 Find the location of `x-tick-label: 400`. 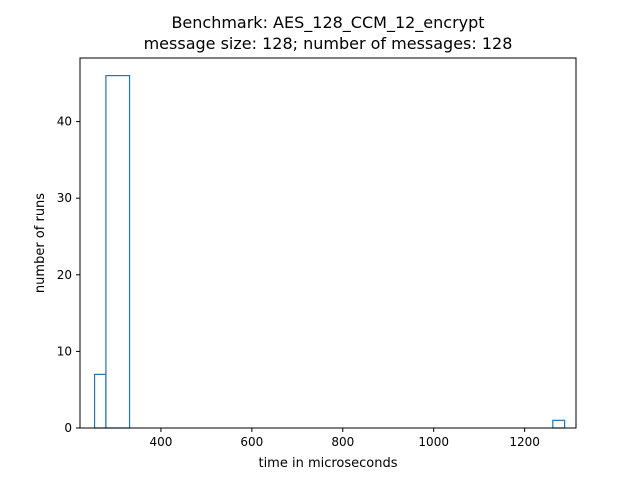

x-tick-label: 400 is located at coordinates (160, 442).